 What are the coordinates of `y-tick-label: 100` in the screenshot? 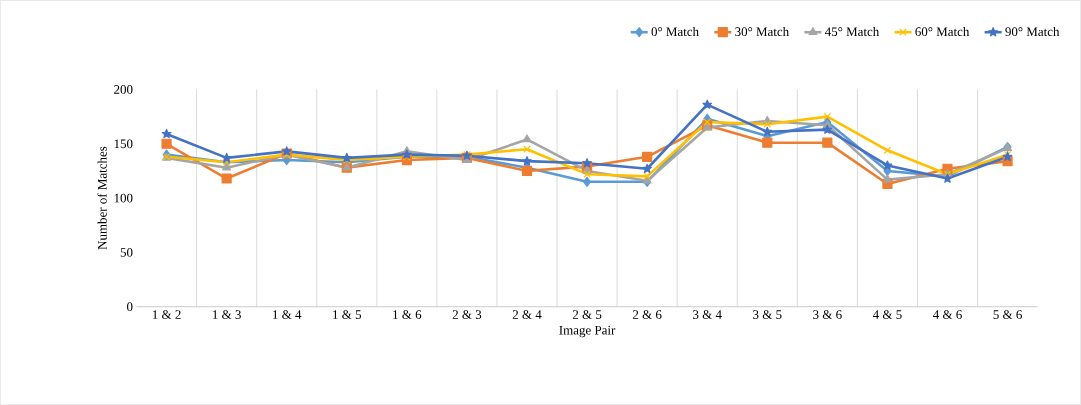 It's located at (123, 198).